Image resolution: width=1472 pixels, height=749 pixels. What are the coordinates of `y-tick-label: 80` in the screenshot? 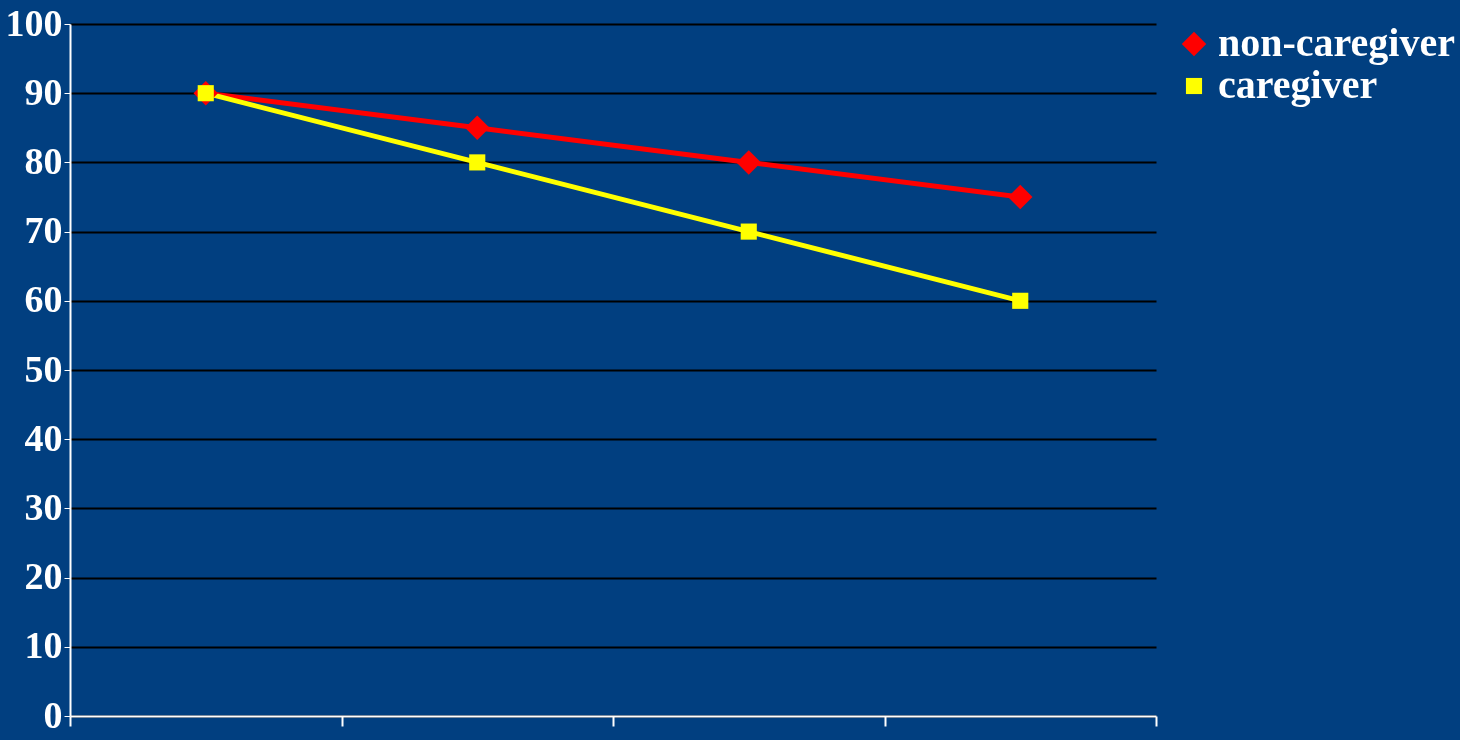 It's located at (43, 160).